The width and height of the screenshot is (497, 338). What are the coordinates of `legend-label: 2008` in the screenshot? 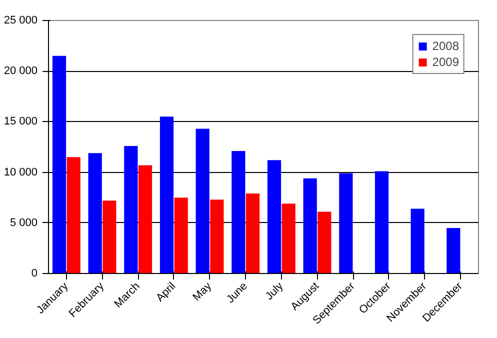 It's located at (445, 46).